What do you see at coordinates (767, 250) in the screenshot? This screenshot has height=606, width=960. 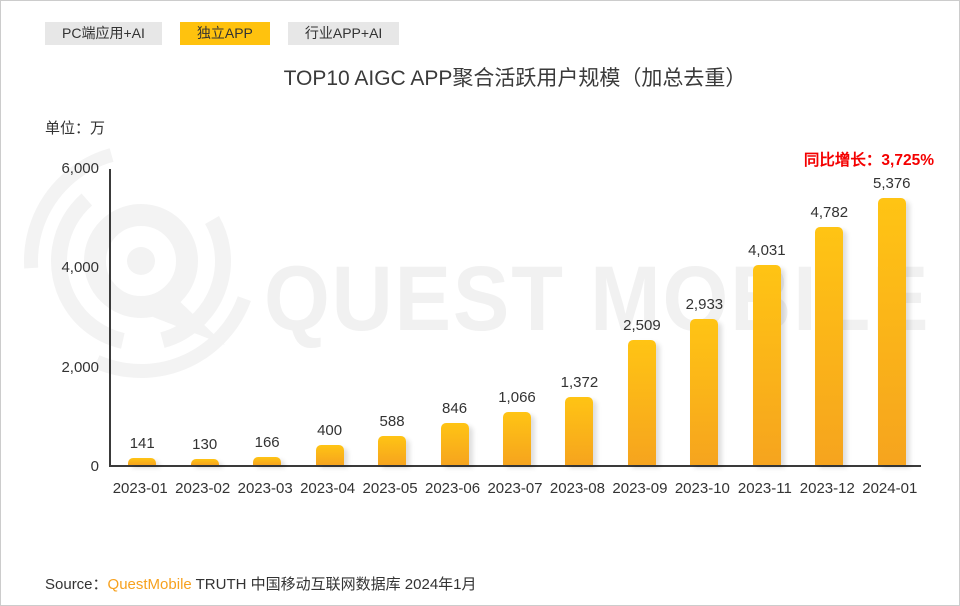 I see `bar-value-label: 4,031` at bounding box center [767, 250].